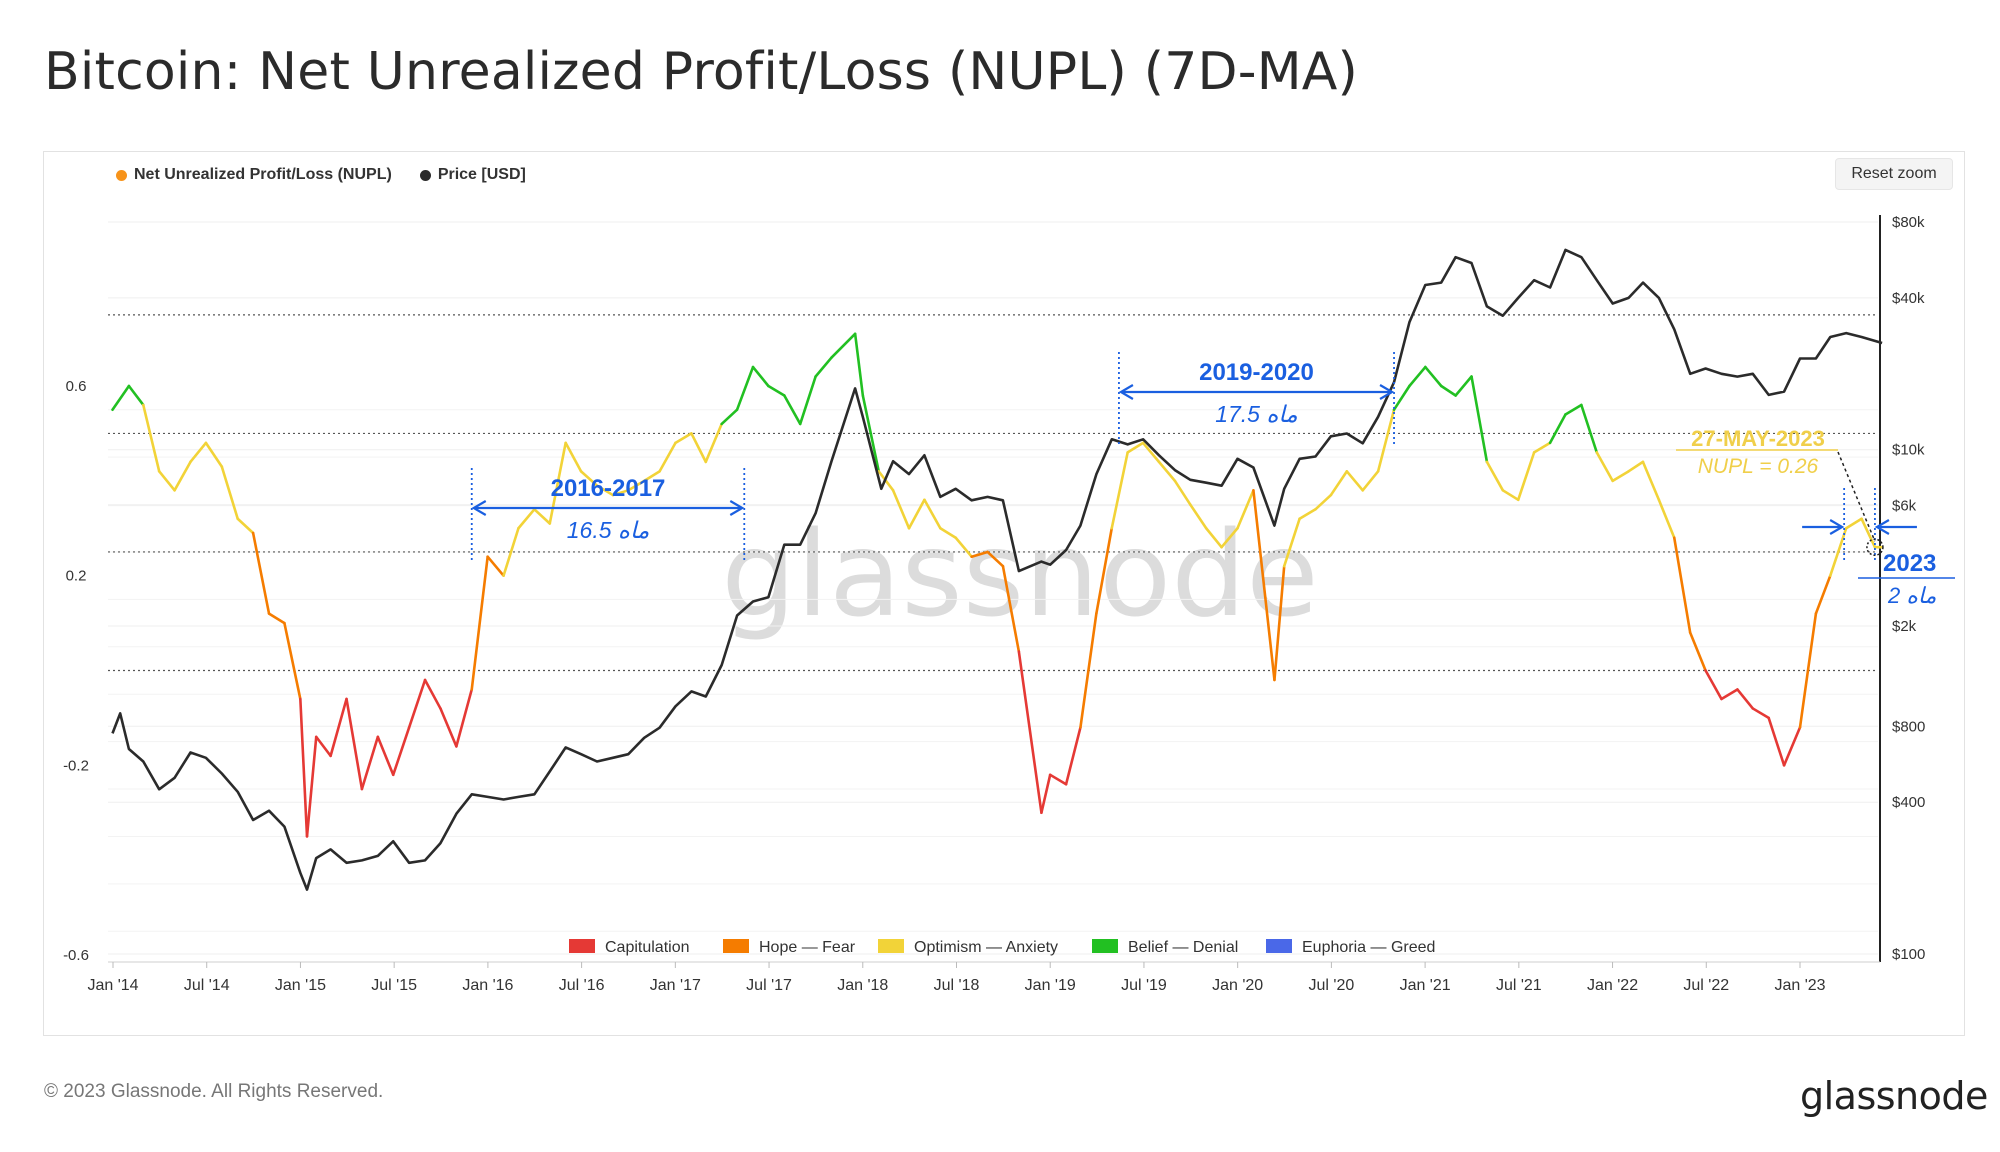 The image size is (2000, 1152). I want to click on x-tick-label-5: Jul '16, so click(582, 985).